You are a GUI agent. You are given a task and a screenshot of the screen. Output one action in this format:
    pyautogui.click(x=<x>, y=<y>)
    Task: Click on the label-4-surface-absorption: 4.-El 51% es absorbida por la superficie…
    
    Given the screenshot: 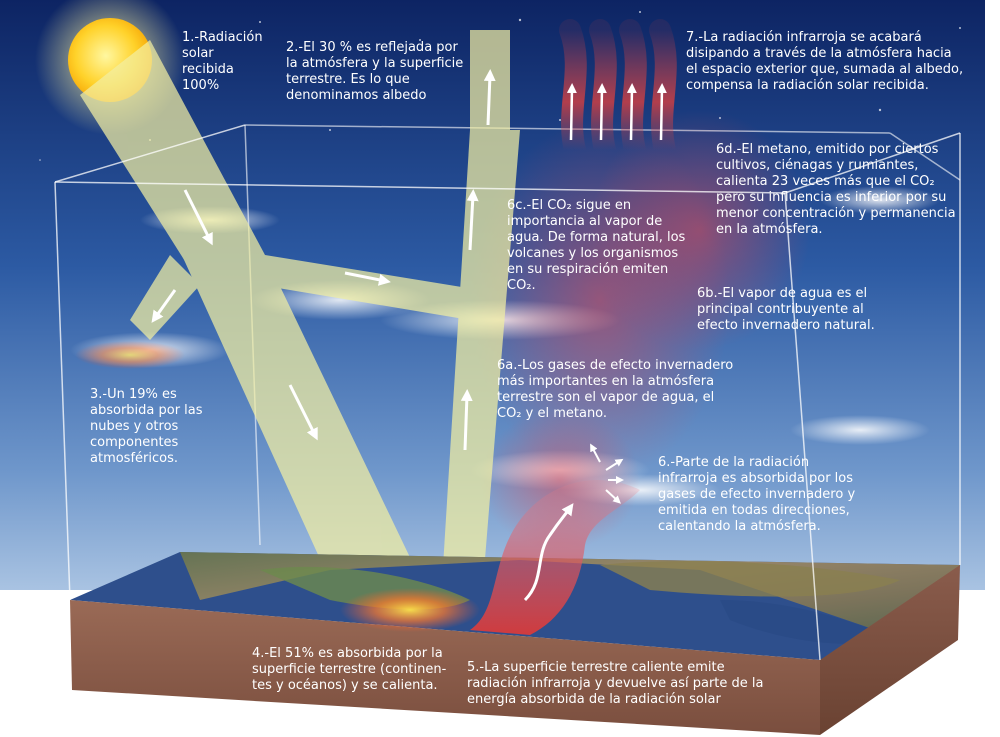 What is the action you would take?
    pyautogui.click(x=349, y=670)
    